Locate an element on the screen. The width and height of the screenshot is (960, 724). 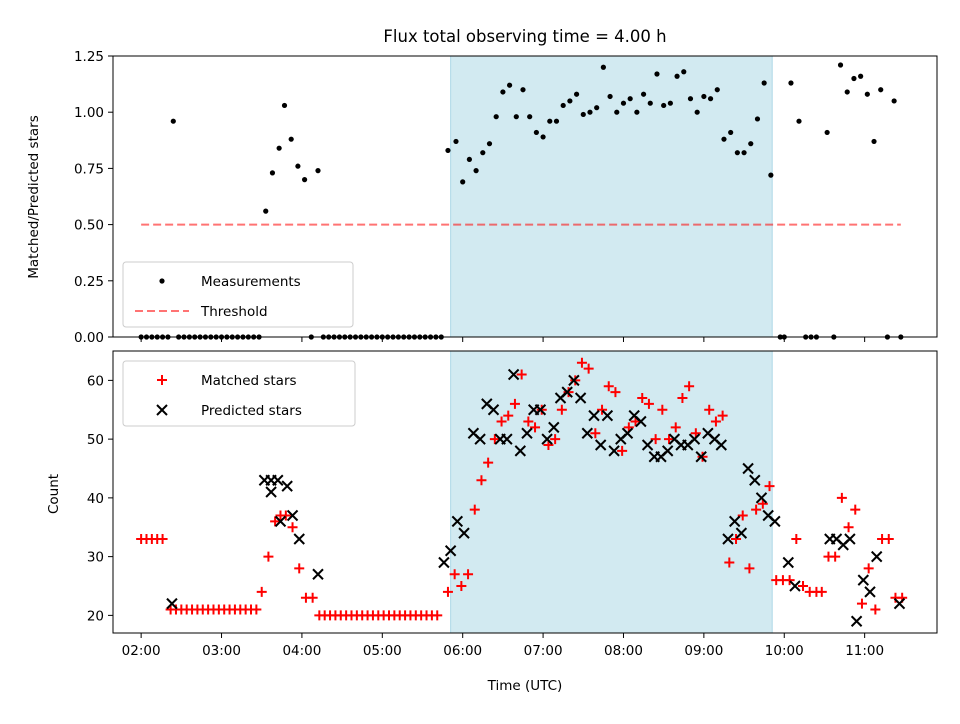
y-tick-label: 0.50 is located at coordinates (89, 226).